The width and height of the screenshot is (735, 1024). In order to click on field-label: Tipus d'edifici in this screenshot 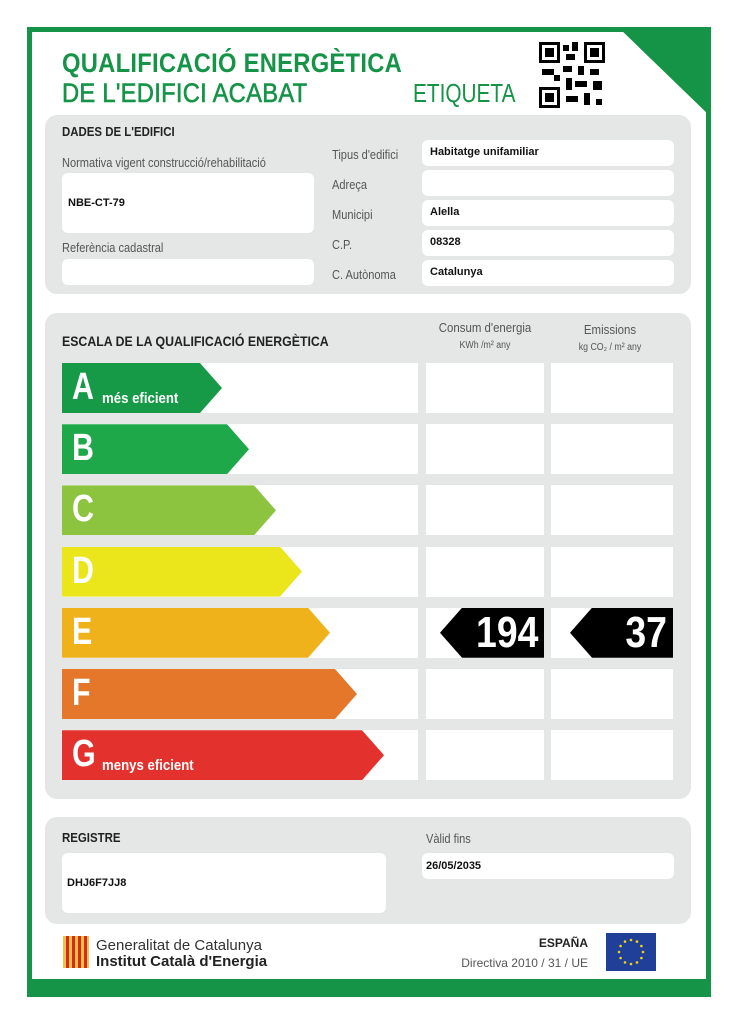, I will do `click(365, 154)`.